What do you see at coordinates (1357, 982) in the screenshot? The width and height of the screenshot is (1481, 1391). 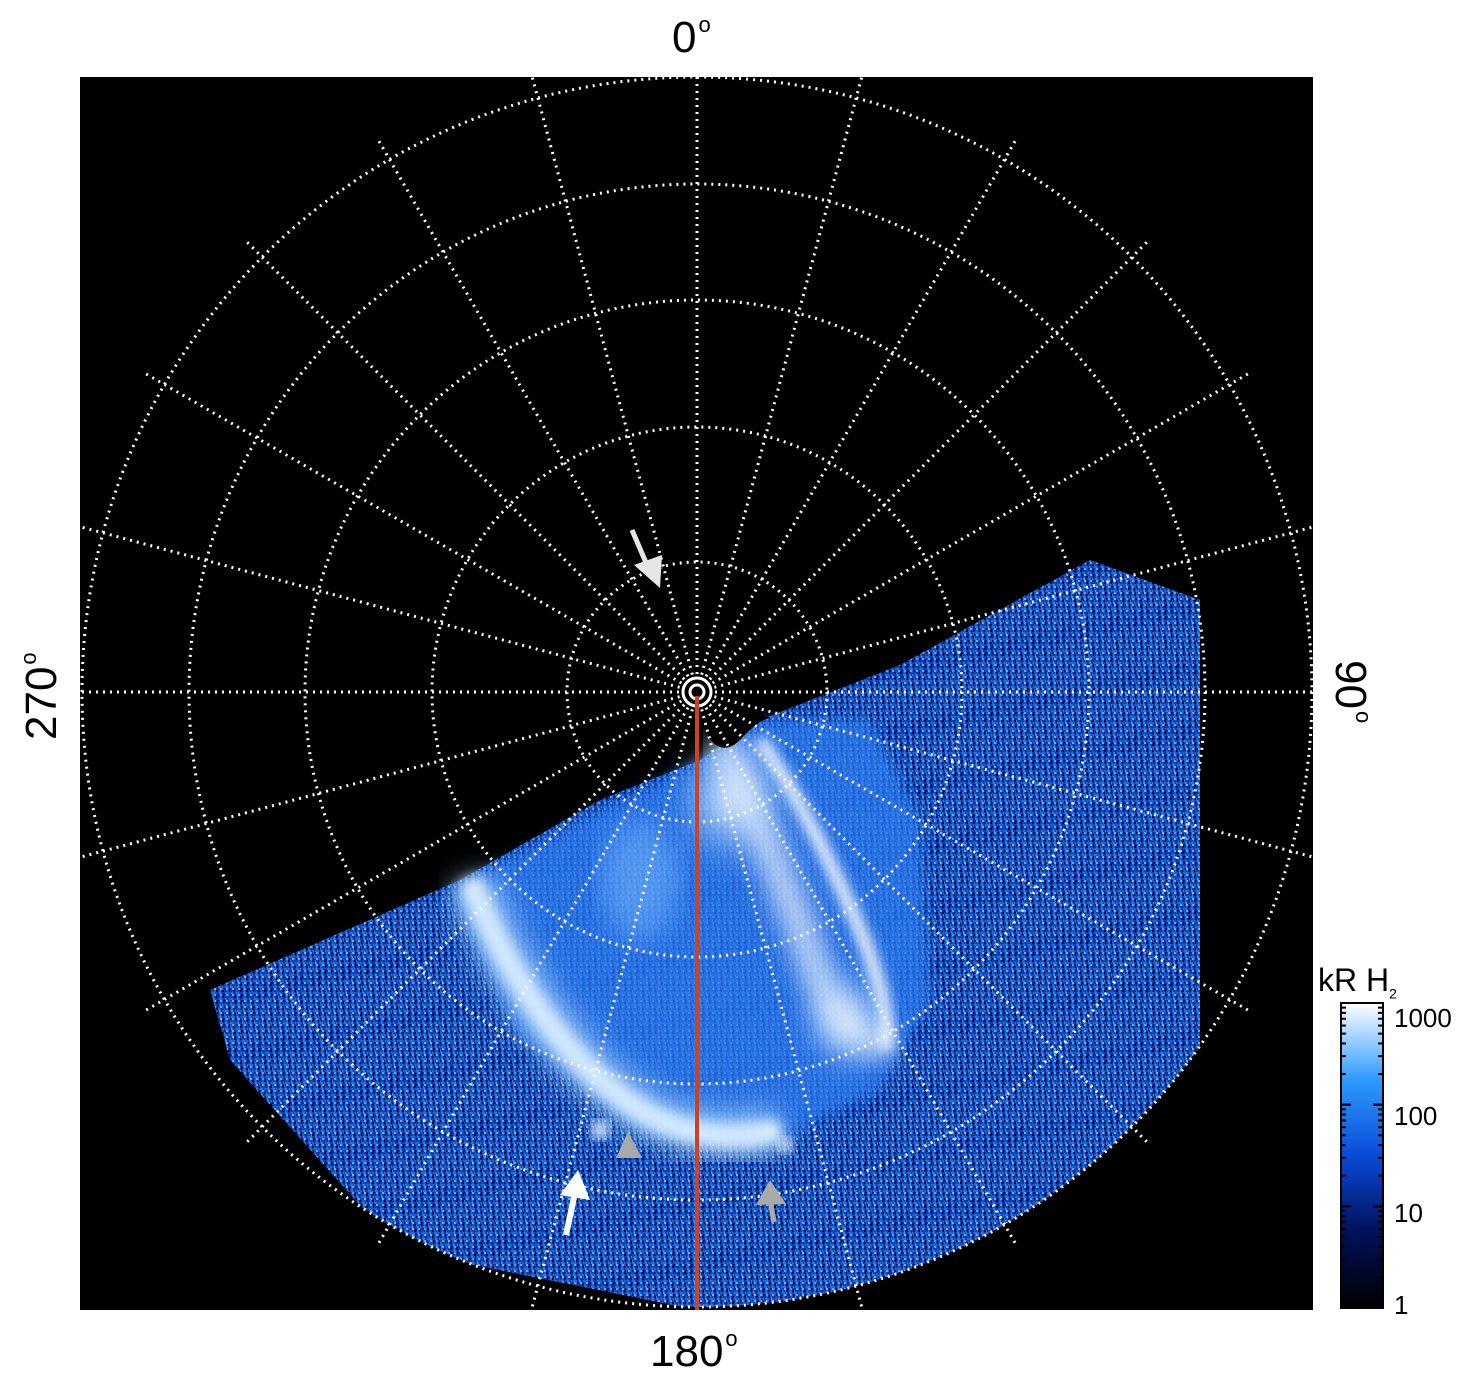 I see `colorbar-title: kR H2` at bounding box center [1357, 982].